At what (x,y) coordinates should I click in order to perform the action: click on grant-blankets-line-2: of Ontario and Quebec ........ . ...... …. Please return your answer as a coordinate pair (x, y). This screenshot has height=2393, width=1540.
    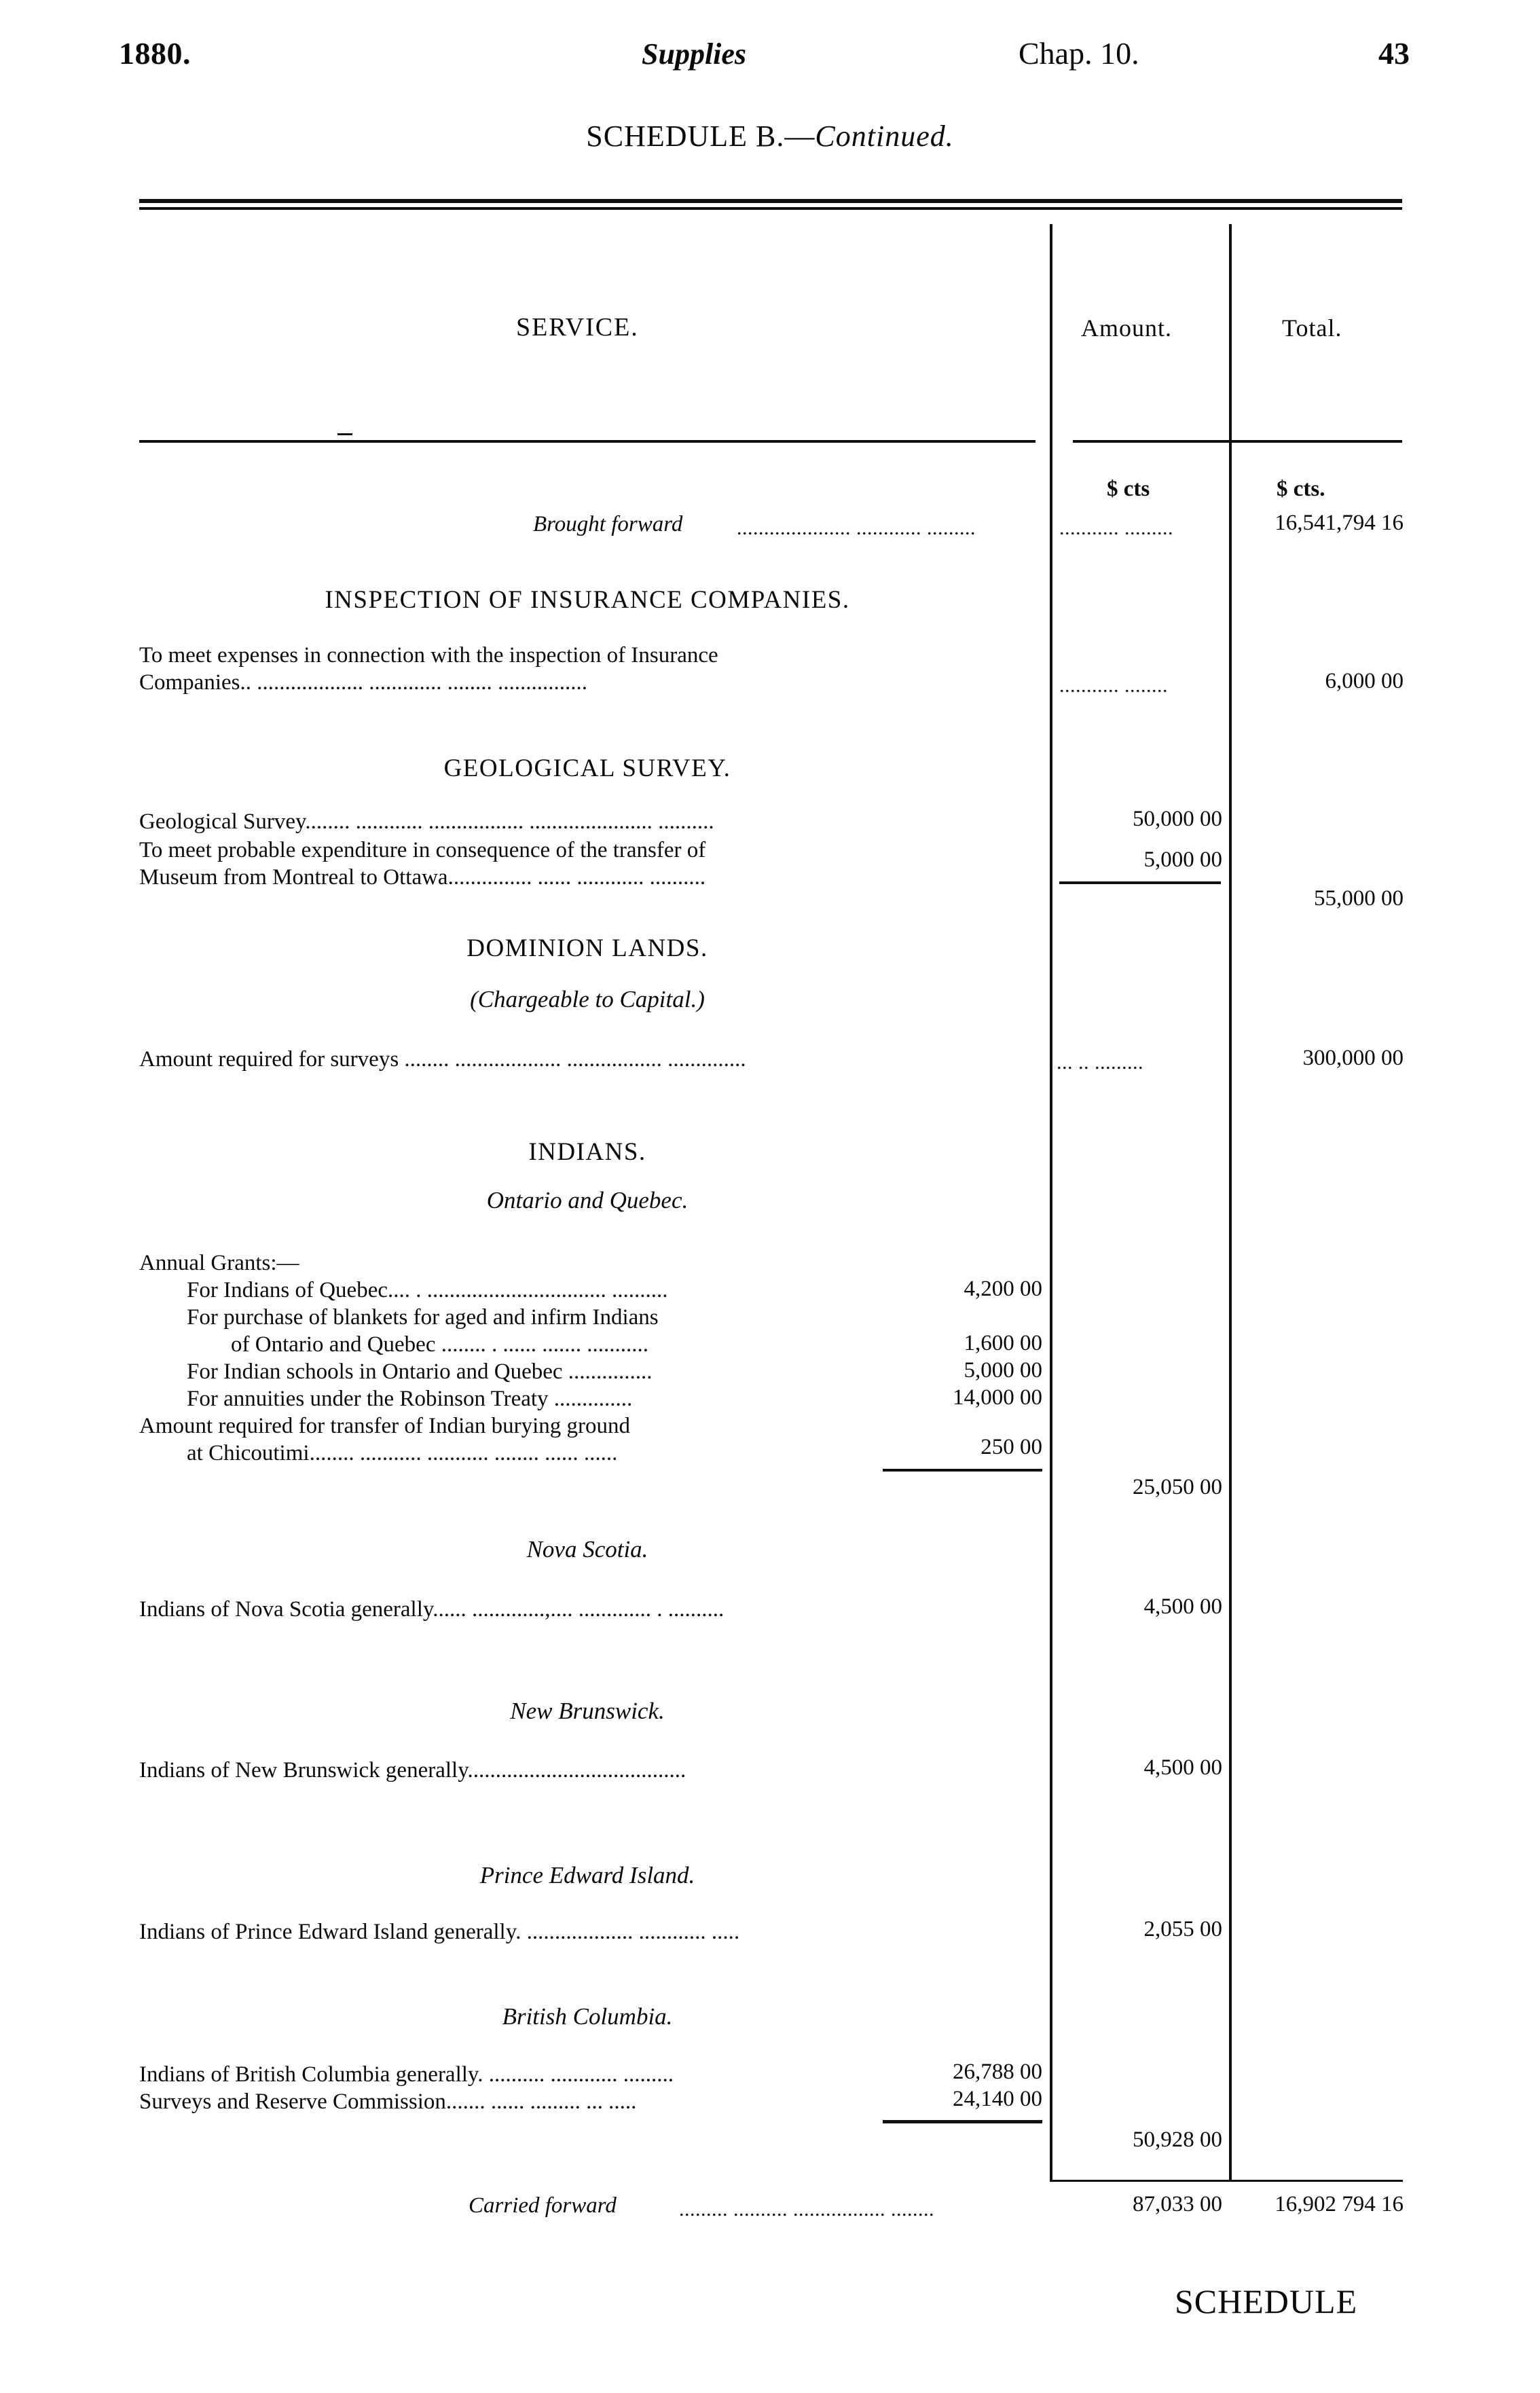
    Looking at the image, I should click on (439, 1345).